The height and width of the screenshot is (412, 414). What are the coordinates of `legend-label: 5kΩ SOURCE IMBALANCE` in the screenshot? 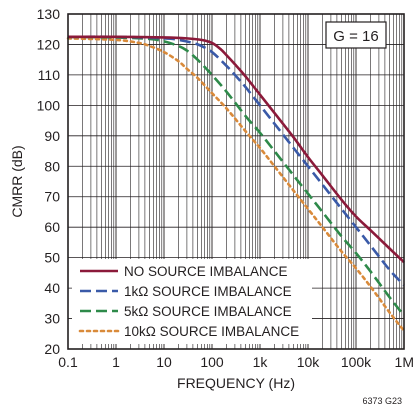 It's located at (208, 311).